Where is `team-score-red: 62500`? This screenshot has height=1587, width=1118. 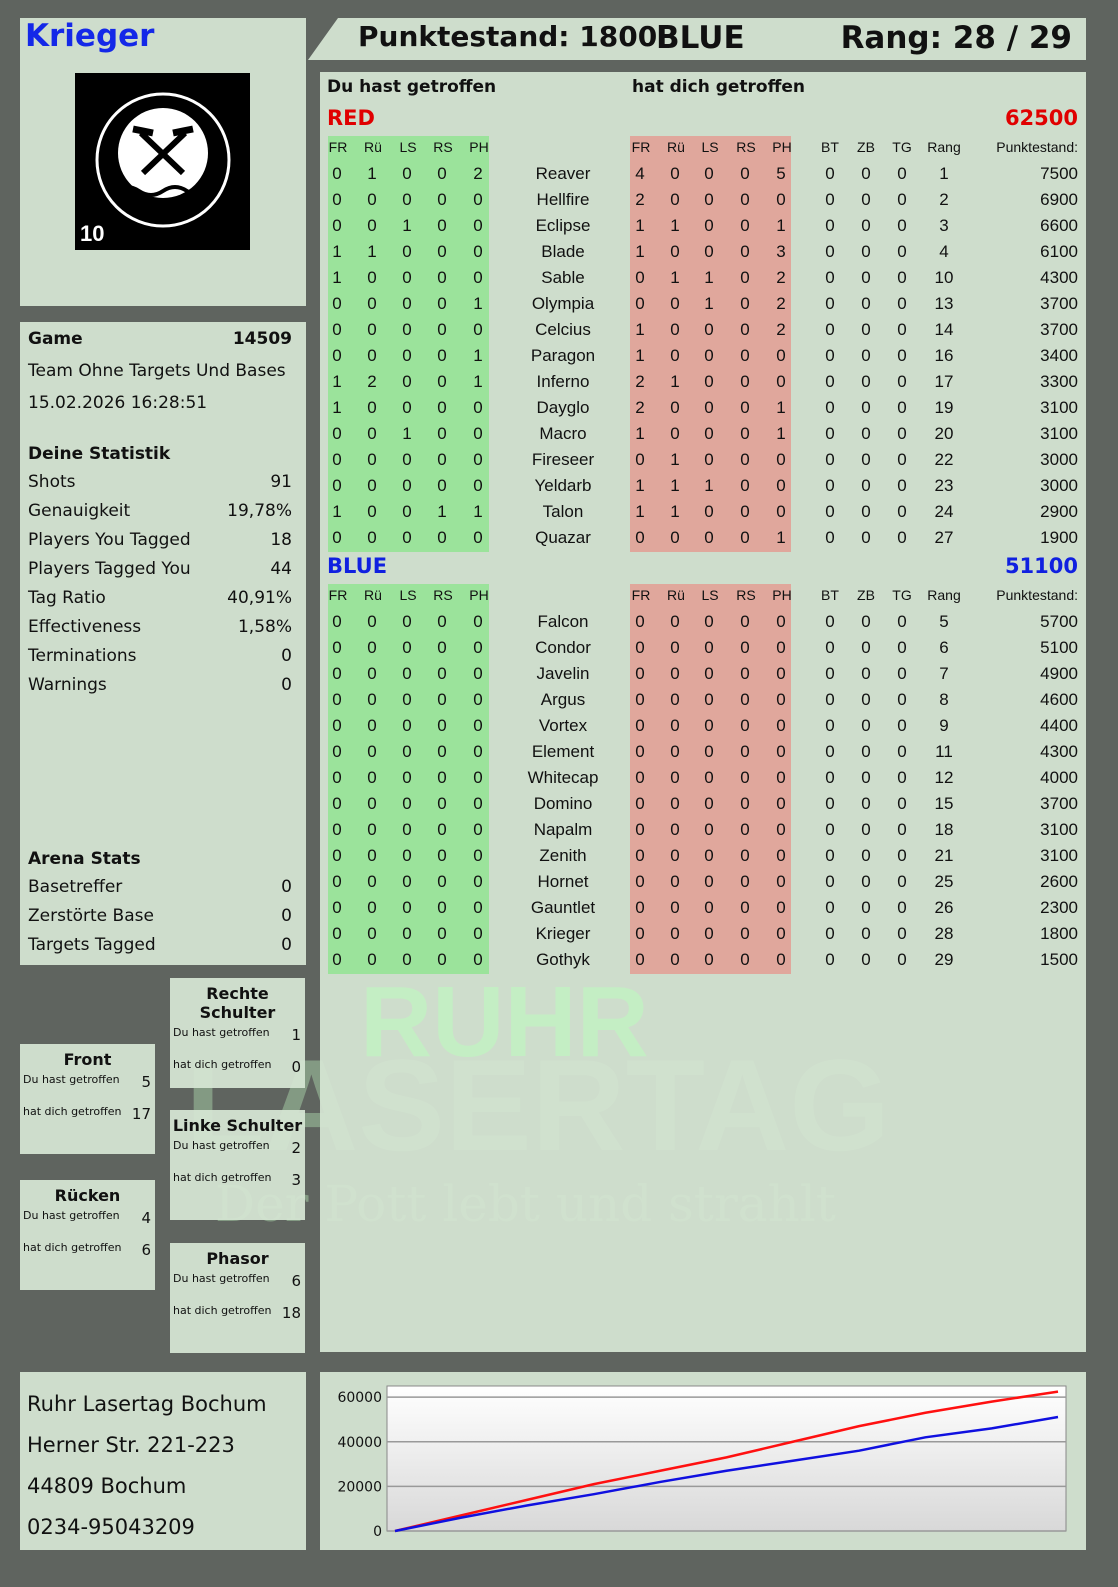 team-score-red: 62500 is located at coordinates (1041, 118).